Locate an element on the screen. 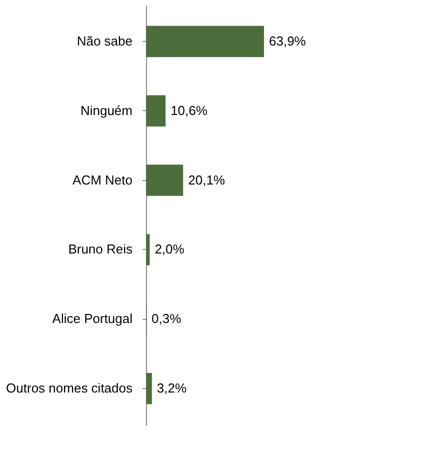 This screenshot has height=459, width=443. data-label: 3,2% is located at coordinates (171, 388).